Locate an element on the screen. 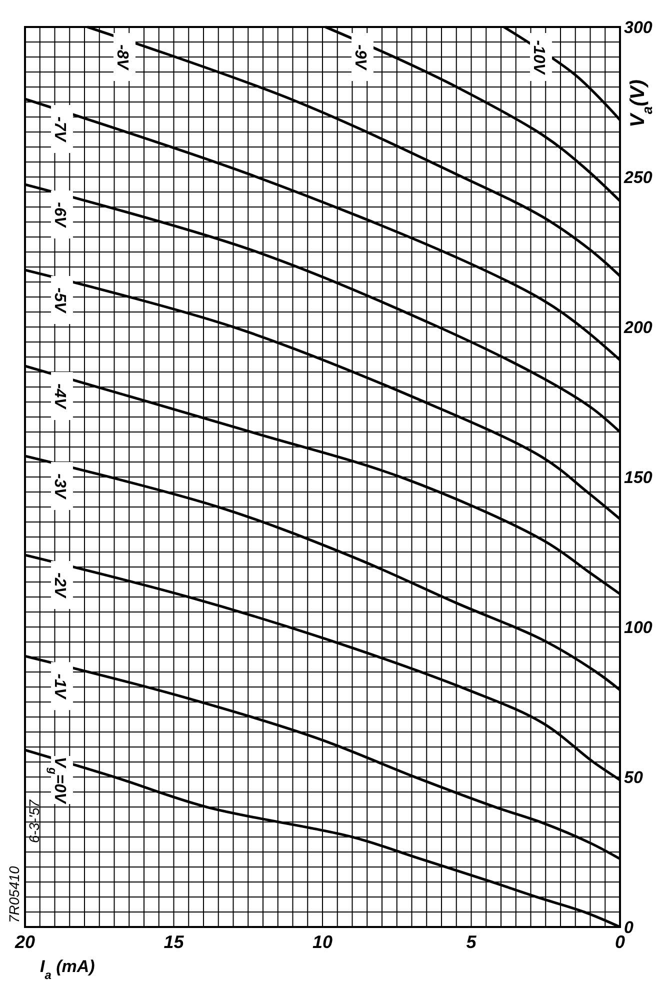  text: -5V is located at coordinates (59, 301).